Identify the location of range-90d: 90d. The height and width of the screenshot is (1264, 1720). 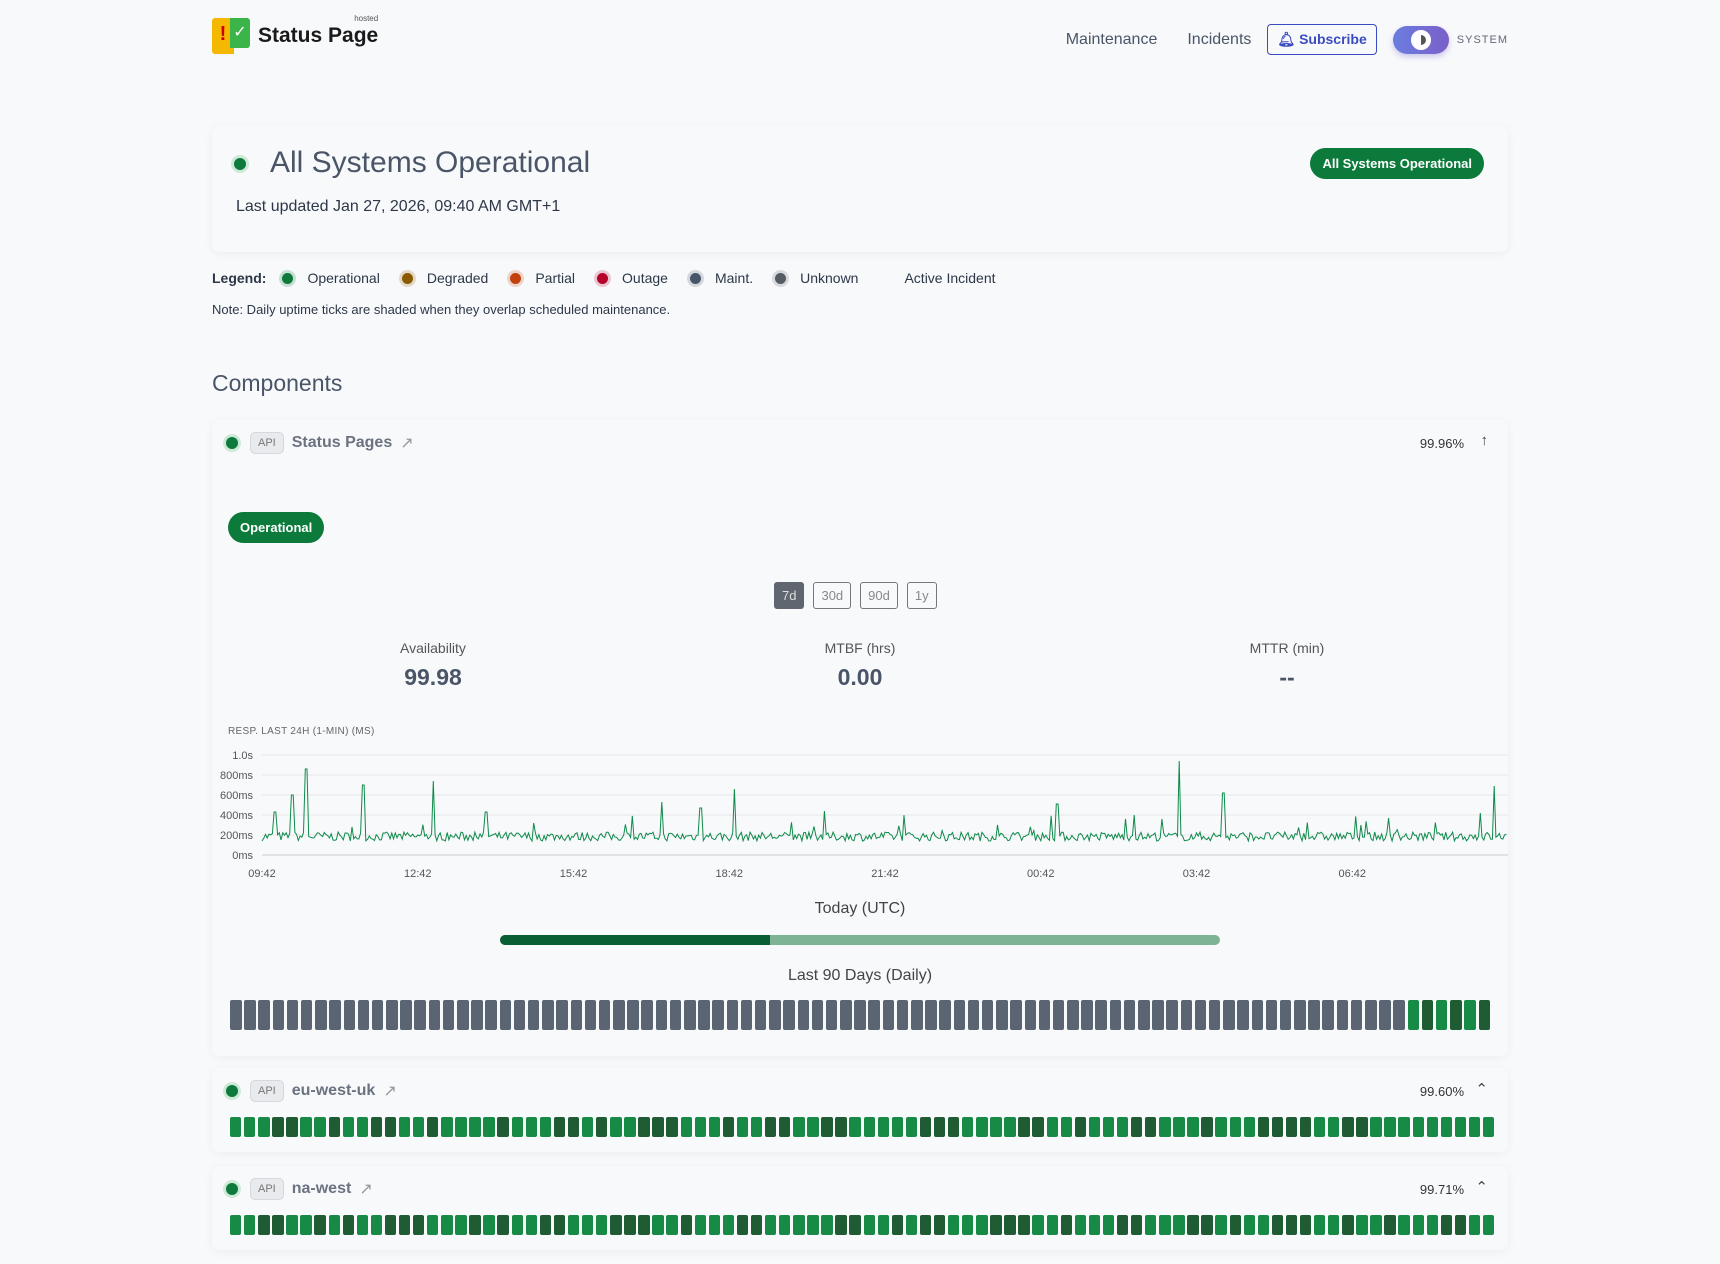
(879, 595).